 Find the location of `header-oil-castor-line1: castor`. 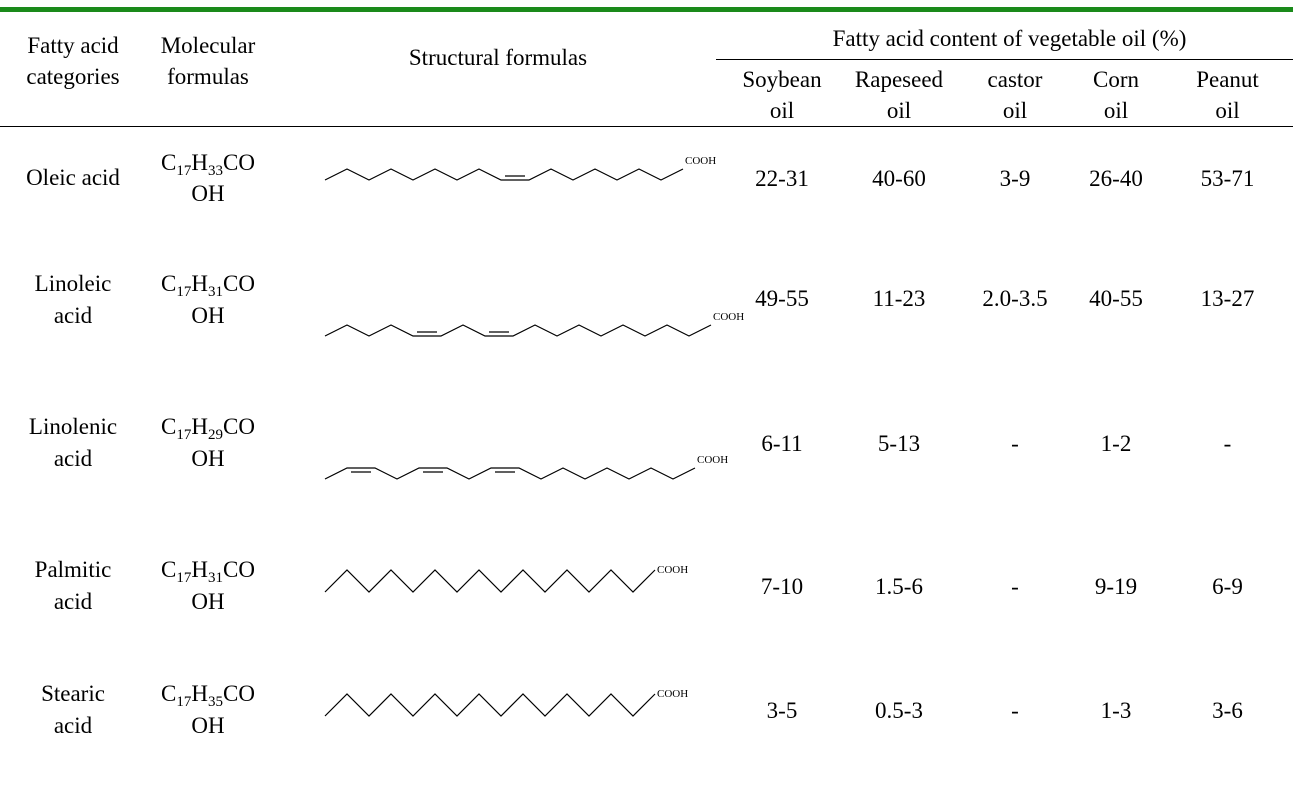

header-oil-castor-line1: castor is located at coordinates (1015, 79).